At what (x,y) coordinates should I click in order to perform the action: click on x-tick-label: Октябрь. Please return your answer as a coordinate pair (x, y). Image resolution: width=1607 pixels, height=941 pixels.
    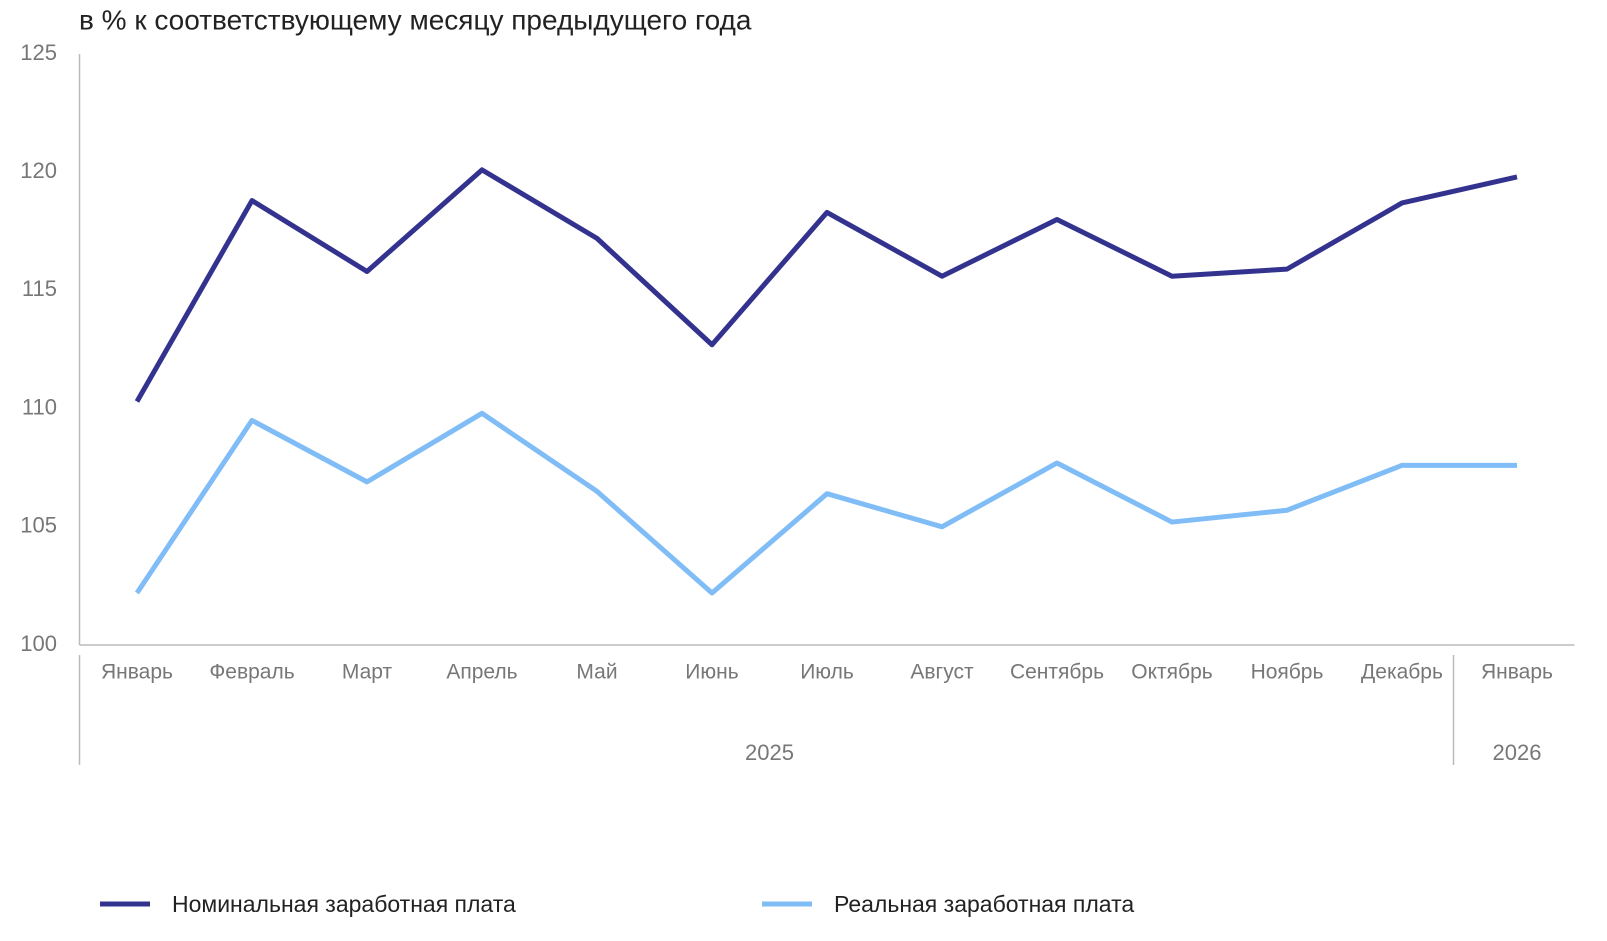
    Looking at the image, I should click on (1171, 672).